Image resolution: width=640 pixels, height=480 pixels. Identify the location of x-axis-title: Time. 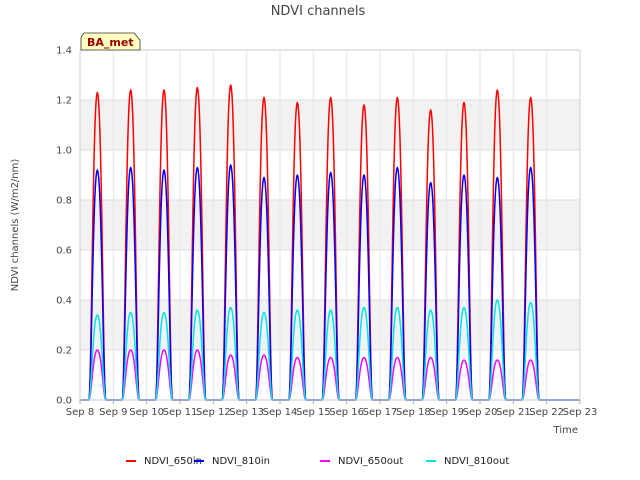
(565, 430).